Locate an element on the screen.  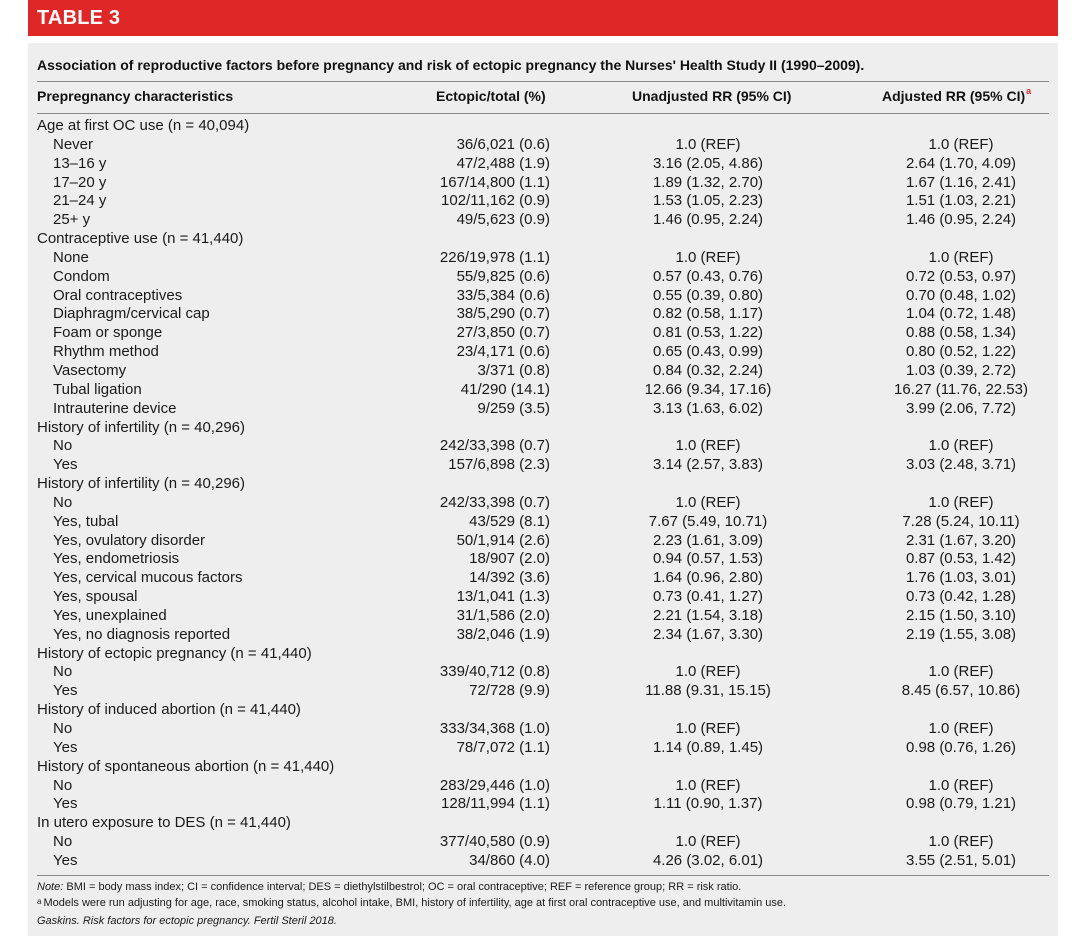
ectopic-total-cell: 9/259 (3.5) is located at coordinates (513, 408).